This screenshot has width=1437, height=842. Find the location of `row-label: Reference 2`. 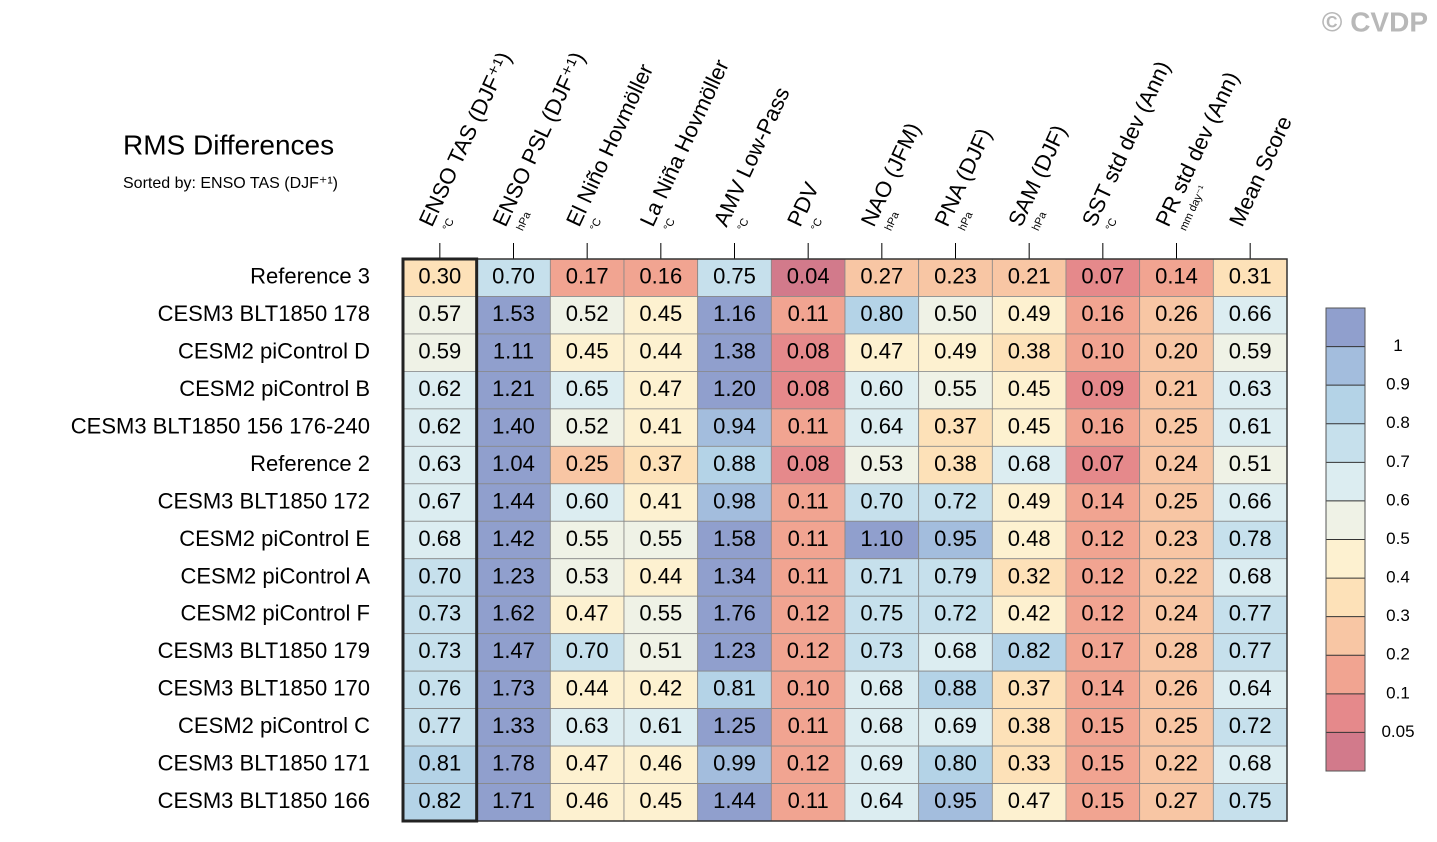

row-label: Reference 2 is located at coordinates (310, 463).